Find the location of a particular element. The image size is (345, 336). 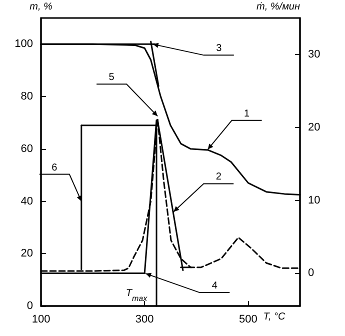

y-axis-title: m, % is located at coordinates (41, 7).